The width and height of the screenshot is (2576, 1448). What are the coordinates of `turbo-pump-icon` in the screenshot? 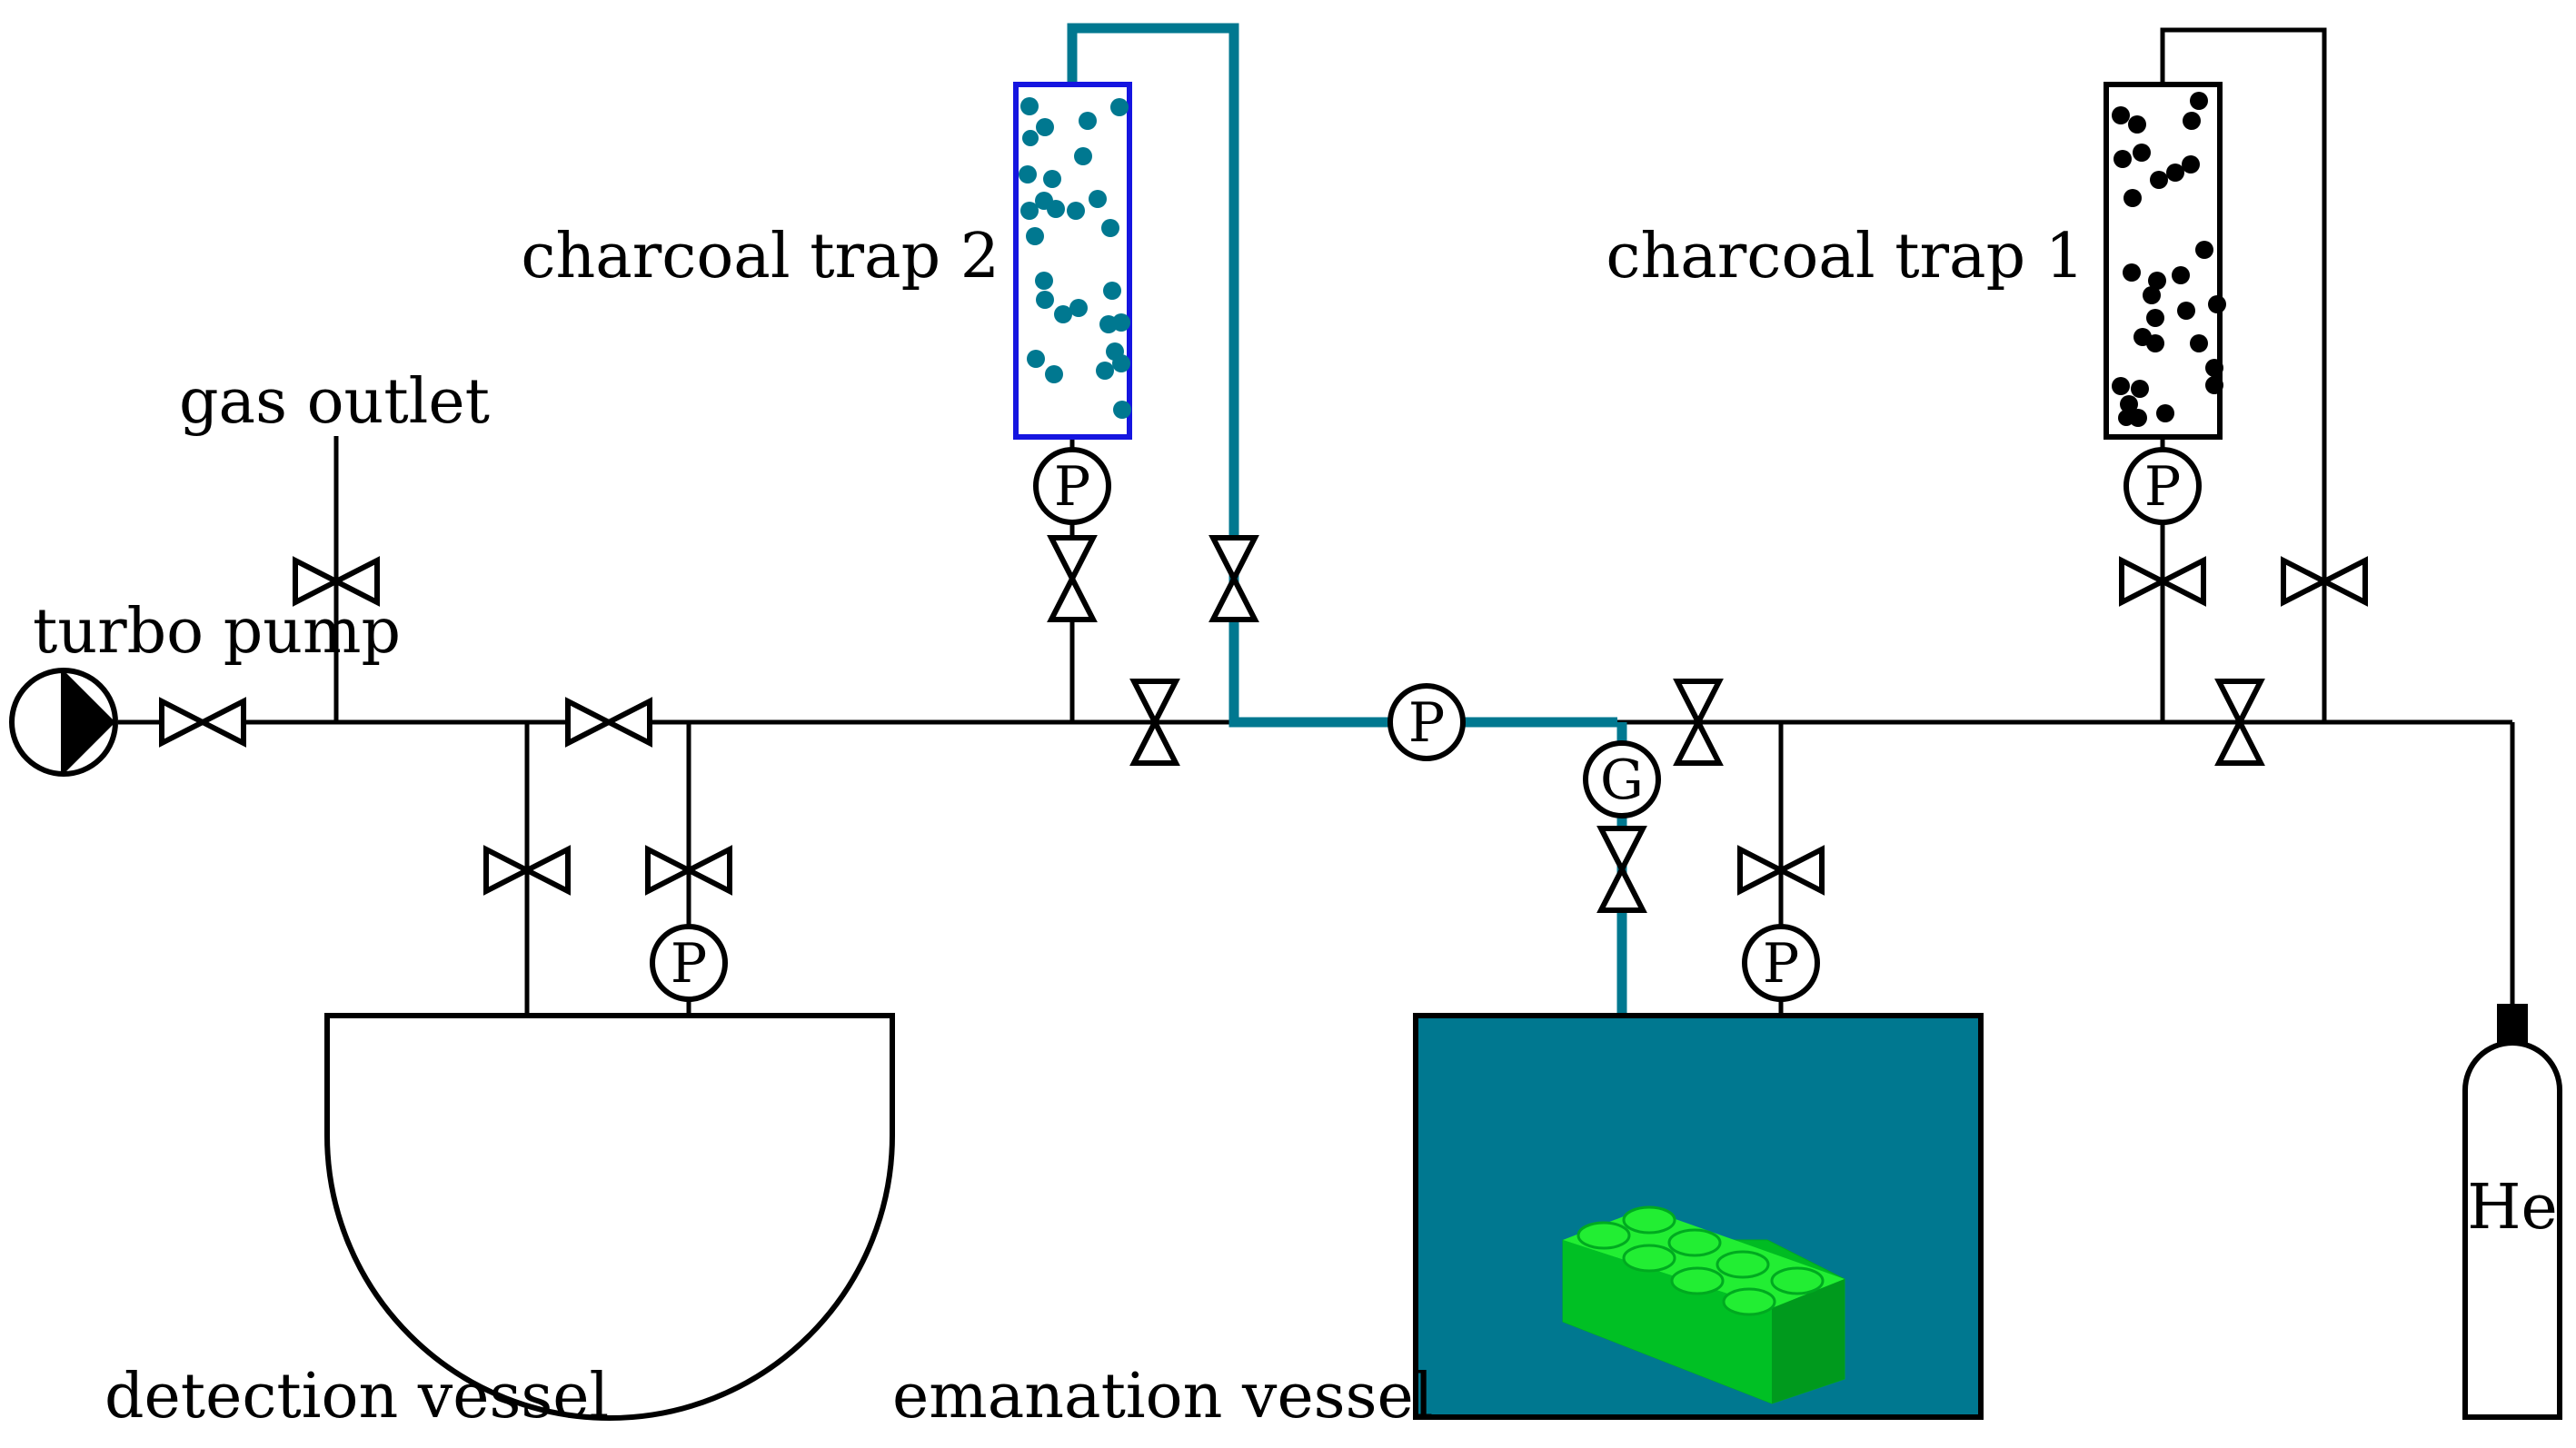 It's located at (63, 722).